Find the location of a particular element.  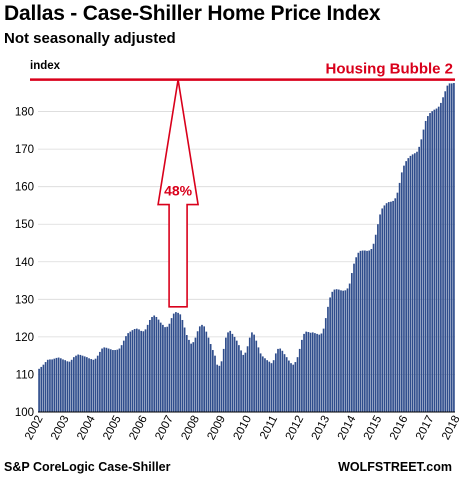

brand-label: WOLFSTREET.com is located at coordinates (395, 467).